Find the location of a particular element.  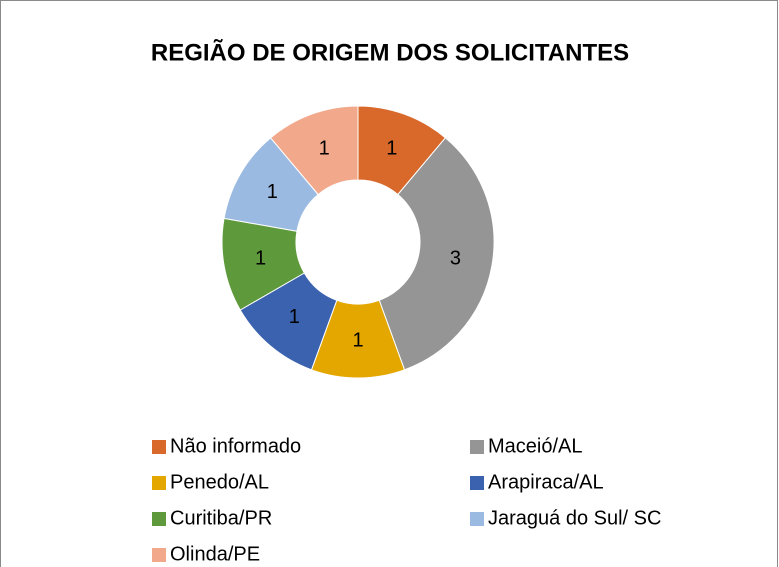

legend-label: Arapiraca/AL is located at coordinates (546, 482).